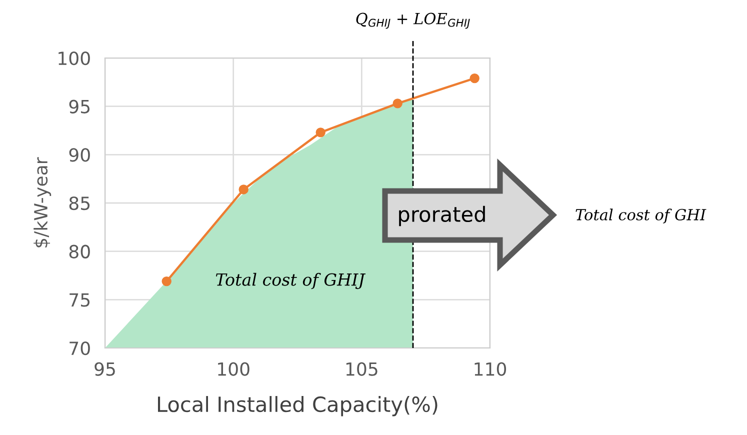 This screenshot has width=747, height=435. What do you see at coordinates (74, 58) in the screenshot?
I see `y-tick-label: 100` at bounding box center [74, 58].